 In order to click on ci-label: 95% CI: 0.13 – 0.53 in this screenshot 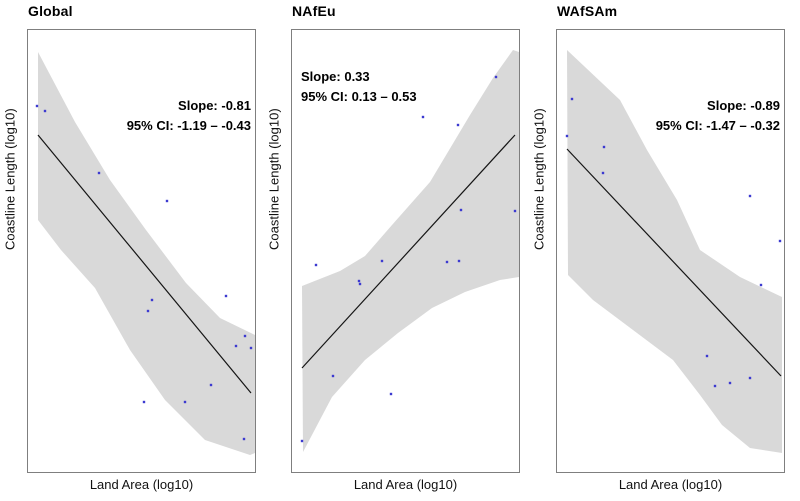, I will do `click(359, 96)`.